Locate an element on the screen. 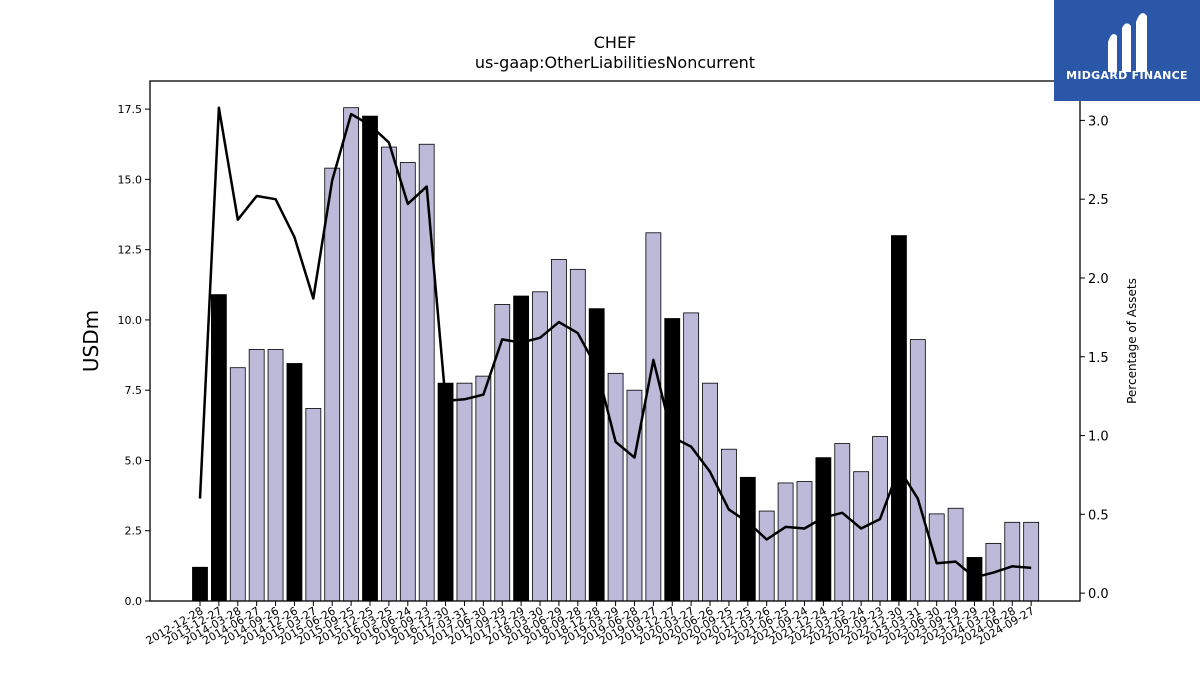  y-tick-label: 17.5 is located at coordinates (130, 109).